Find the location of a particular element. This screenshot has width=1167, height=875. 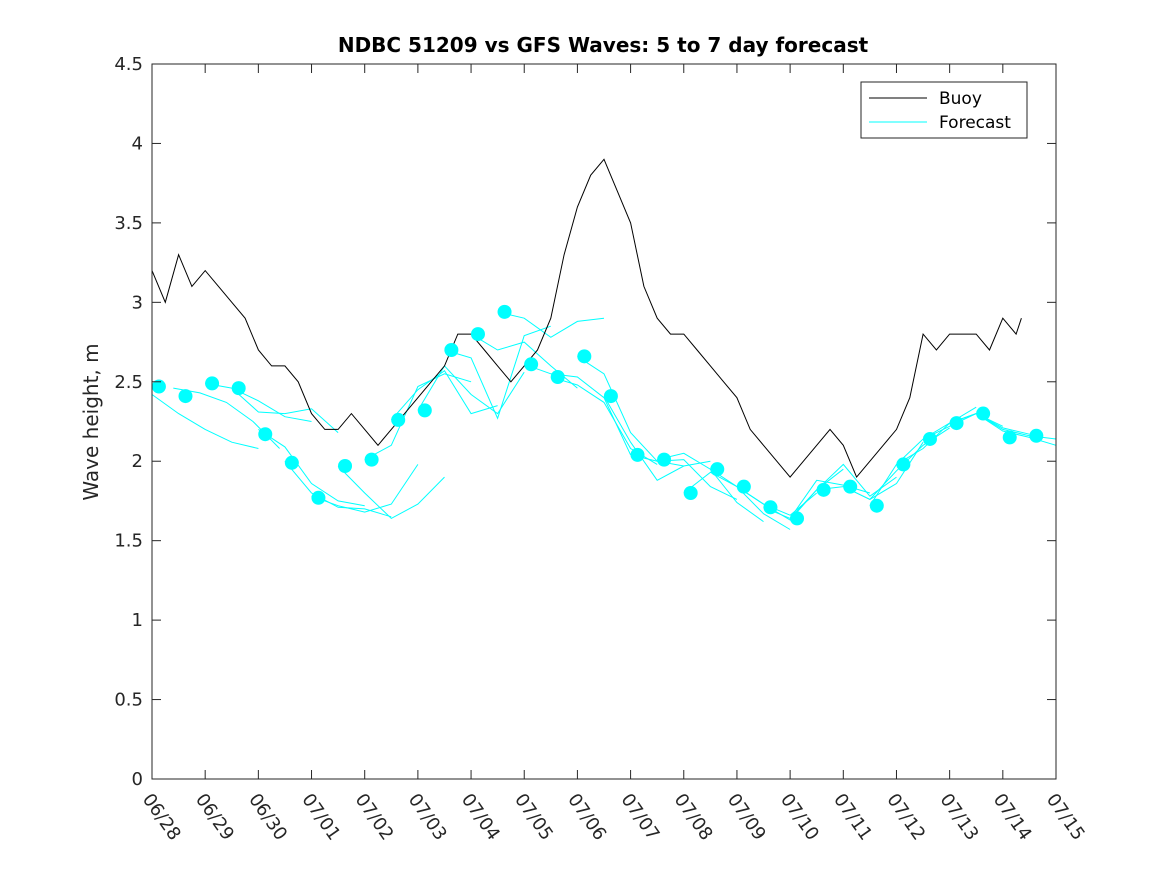

y-tick-label: 1.5 is located at coordinates (128, 541).